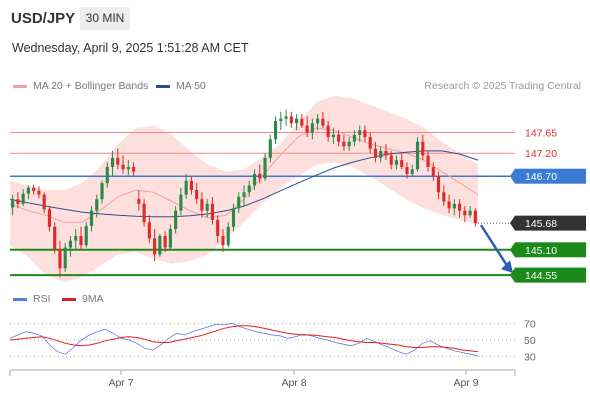  What do you see at coordinates (494, 246) in the screenshot?
I see `forecast-arrow-line` at bounding box center [494, 246].